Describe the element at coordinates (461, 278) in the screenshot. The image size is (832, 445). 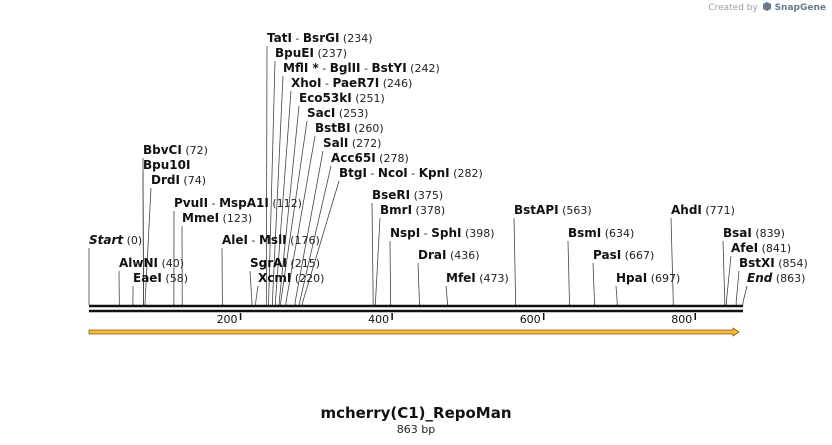
I see `enzyme-name: MfeI` at that location.